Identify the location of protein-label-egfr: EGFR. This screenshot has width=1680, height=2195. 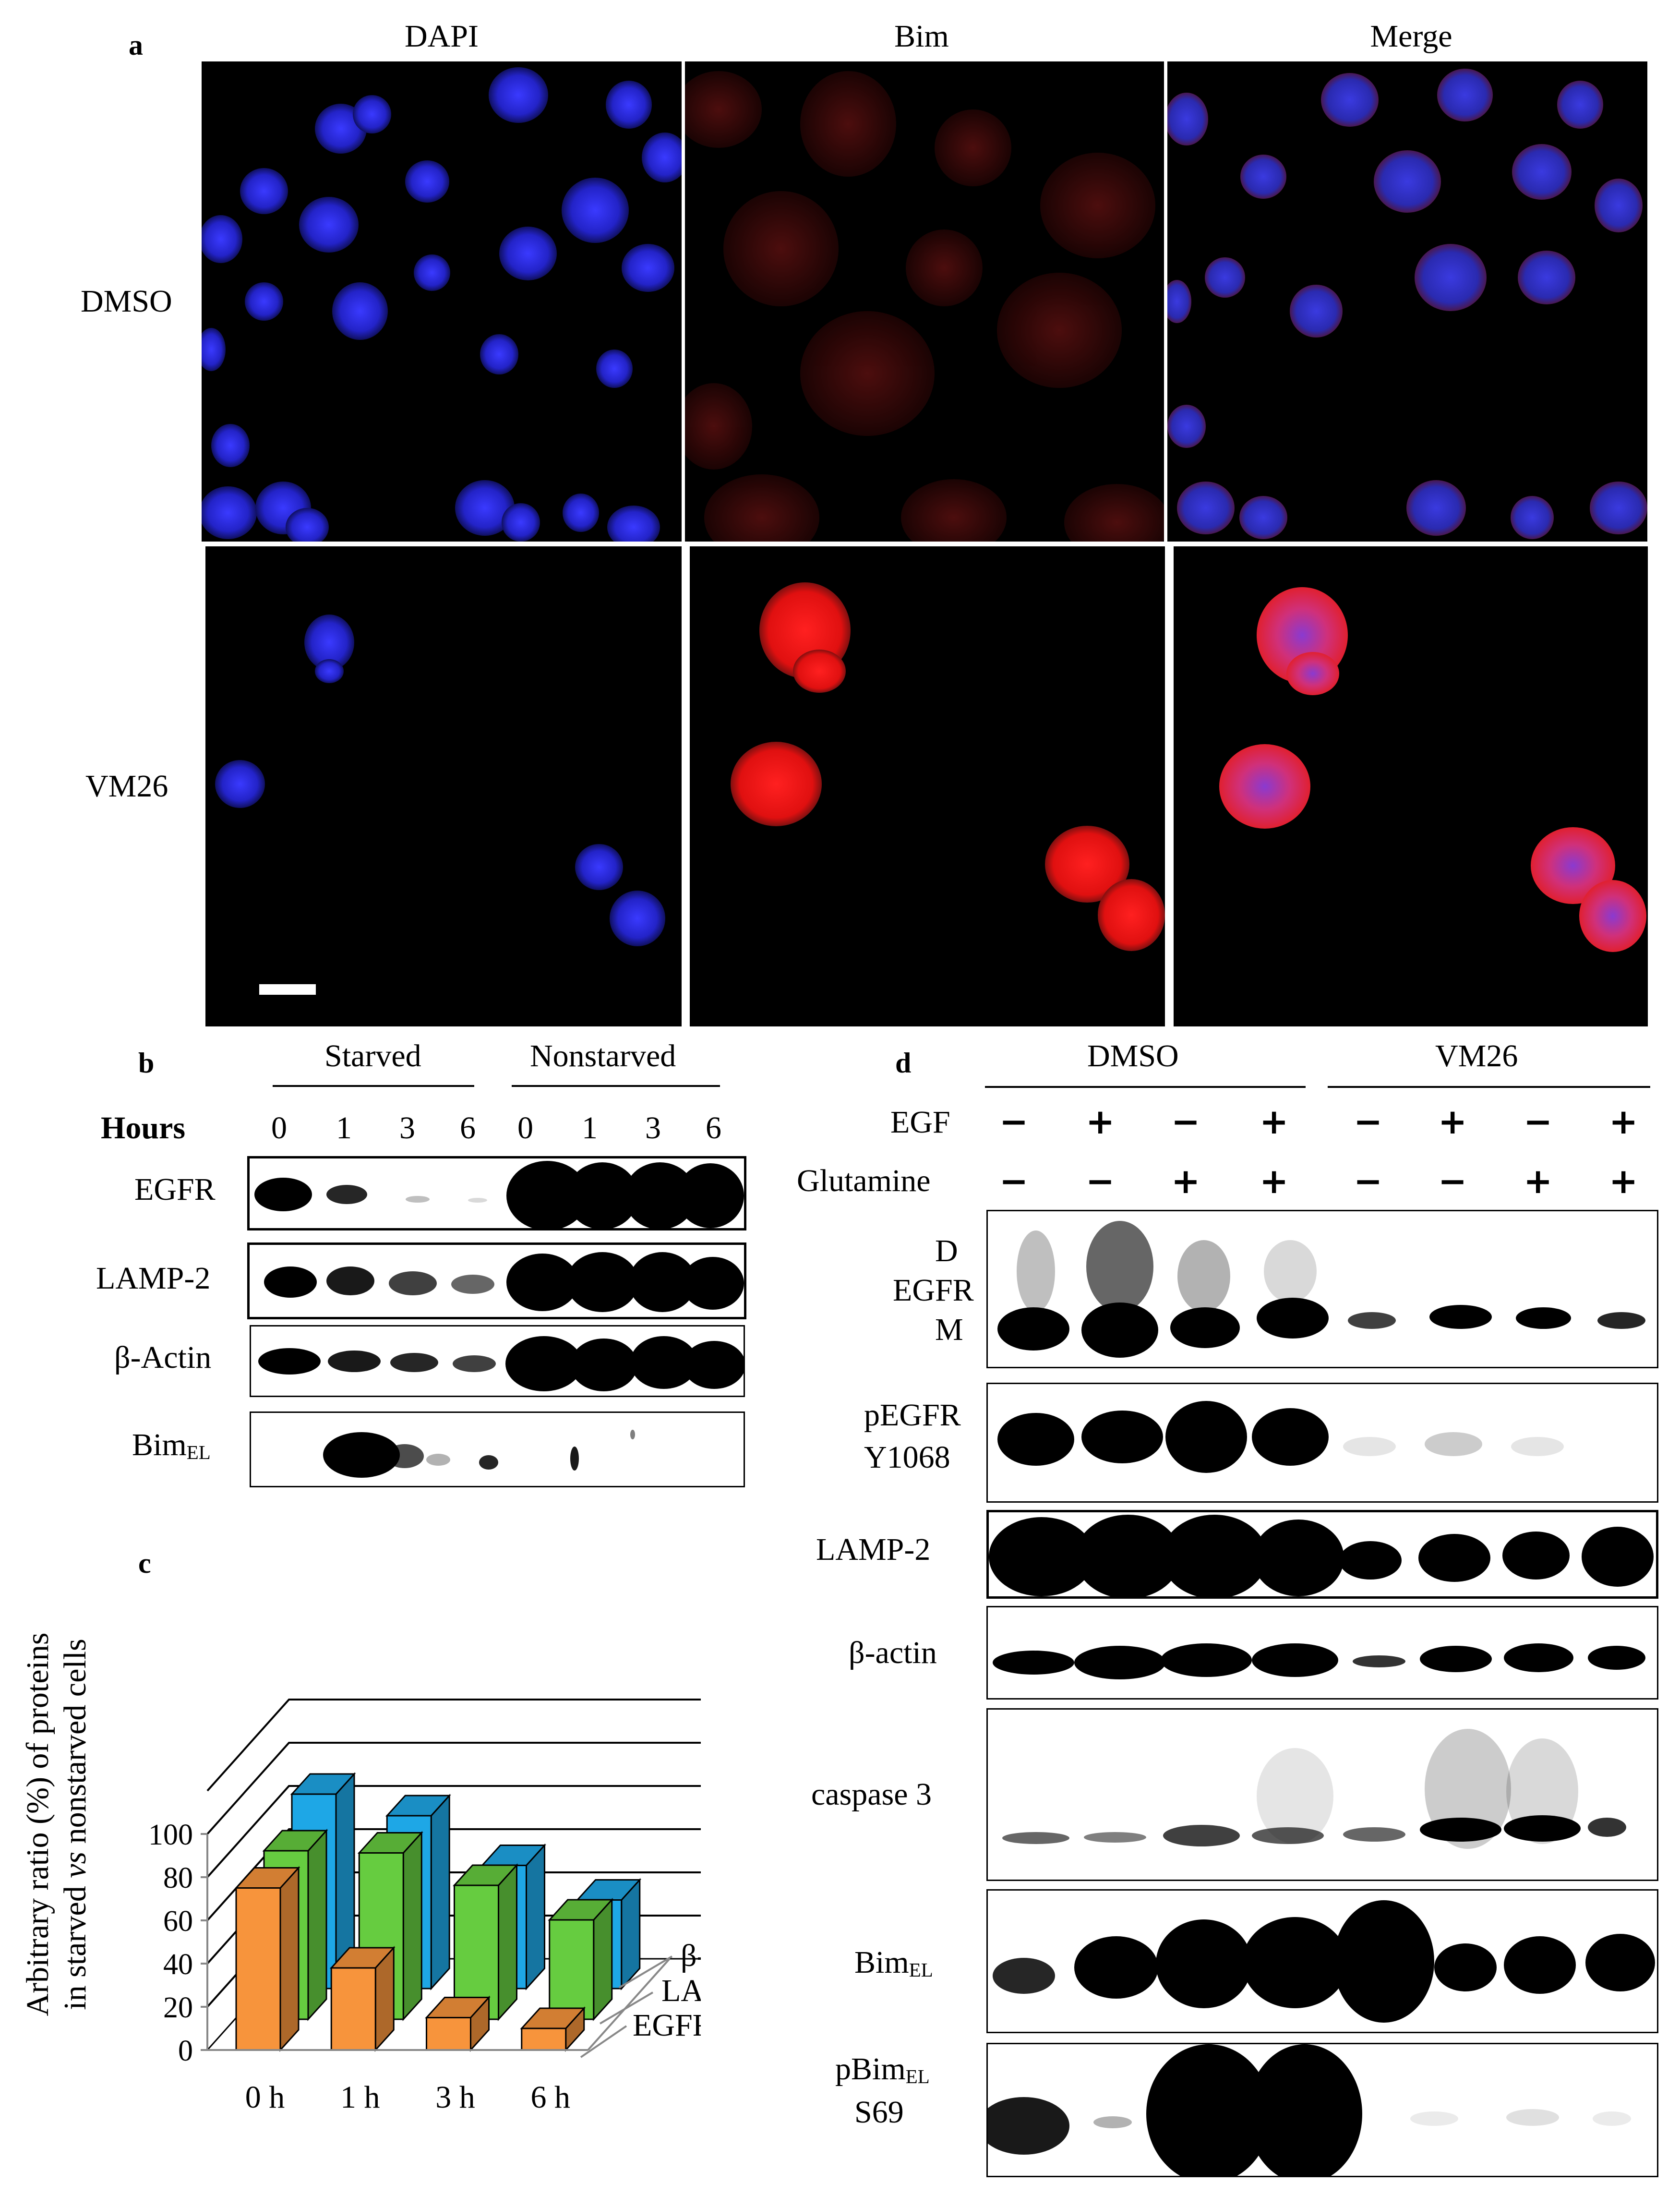
(175, 1189).